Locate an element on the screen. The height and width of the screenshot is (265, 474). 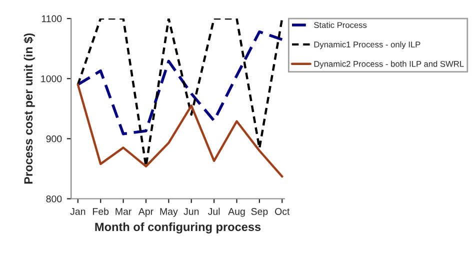
x-tick-label: May is located at coordinates (169, 212).